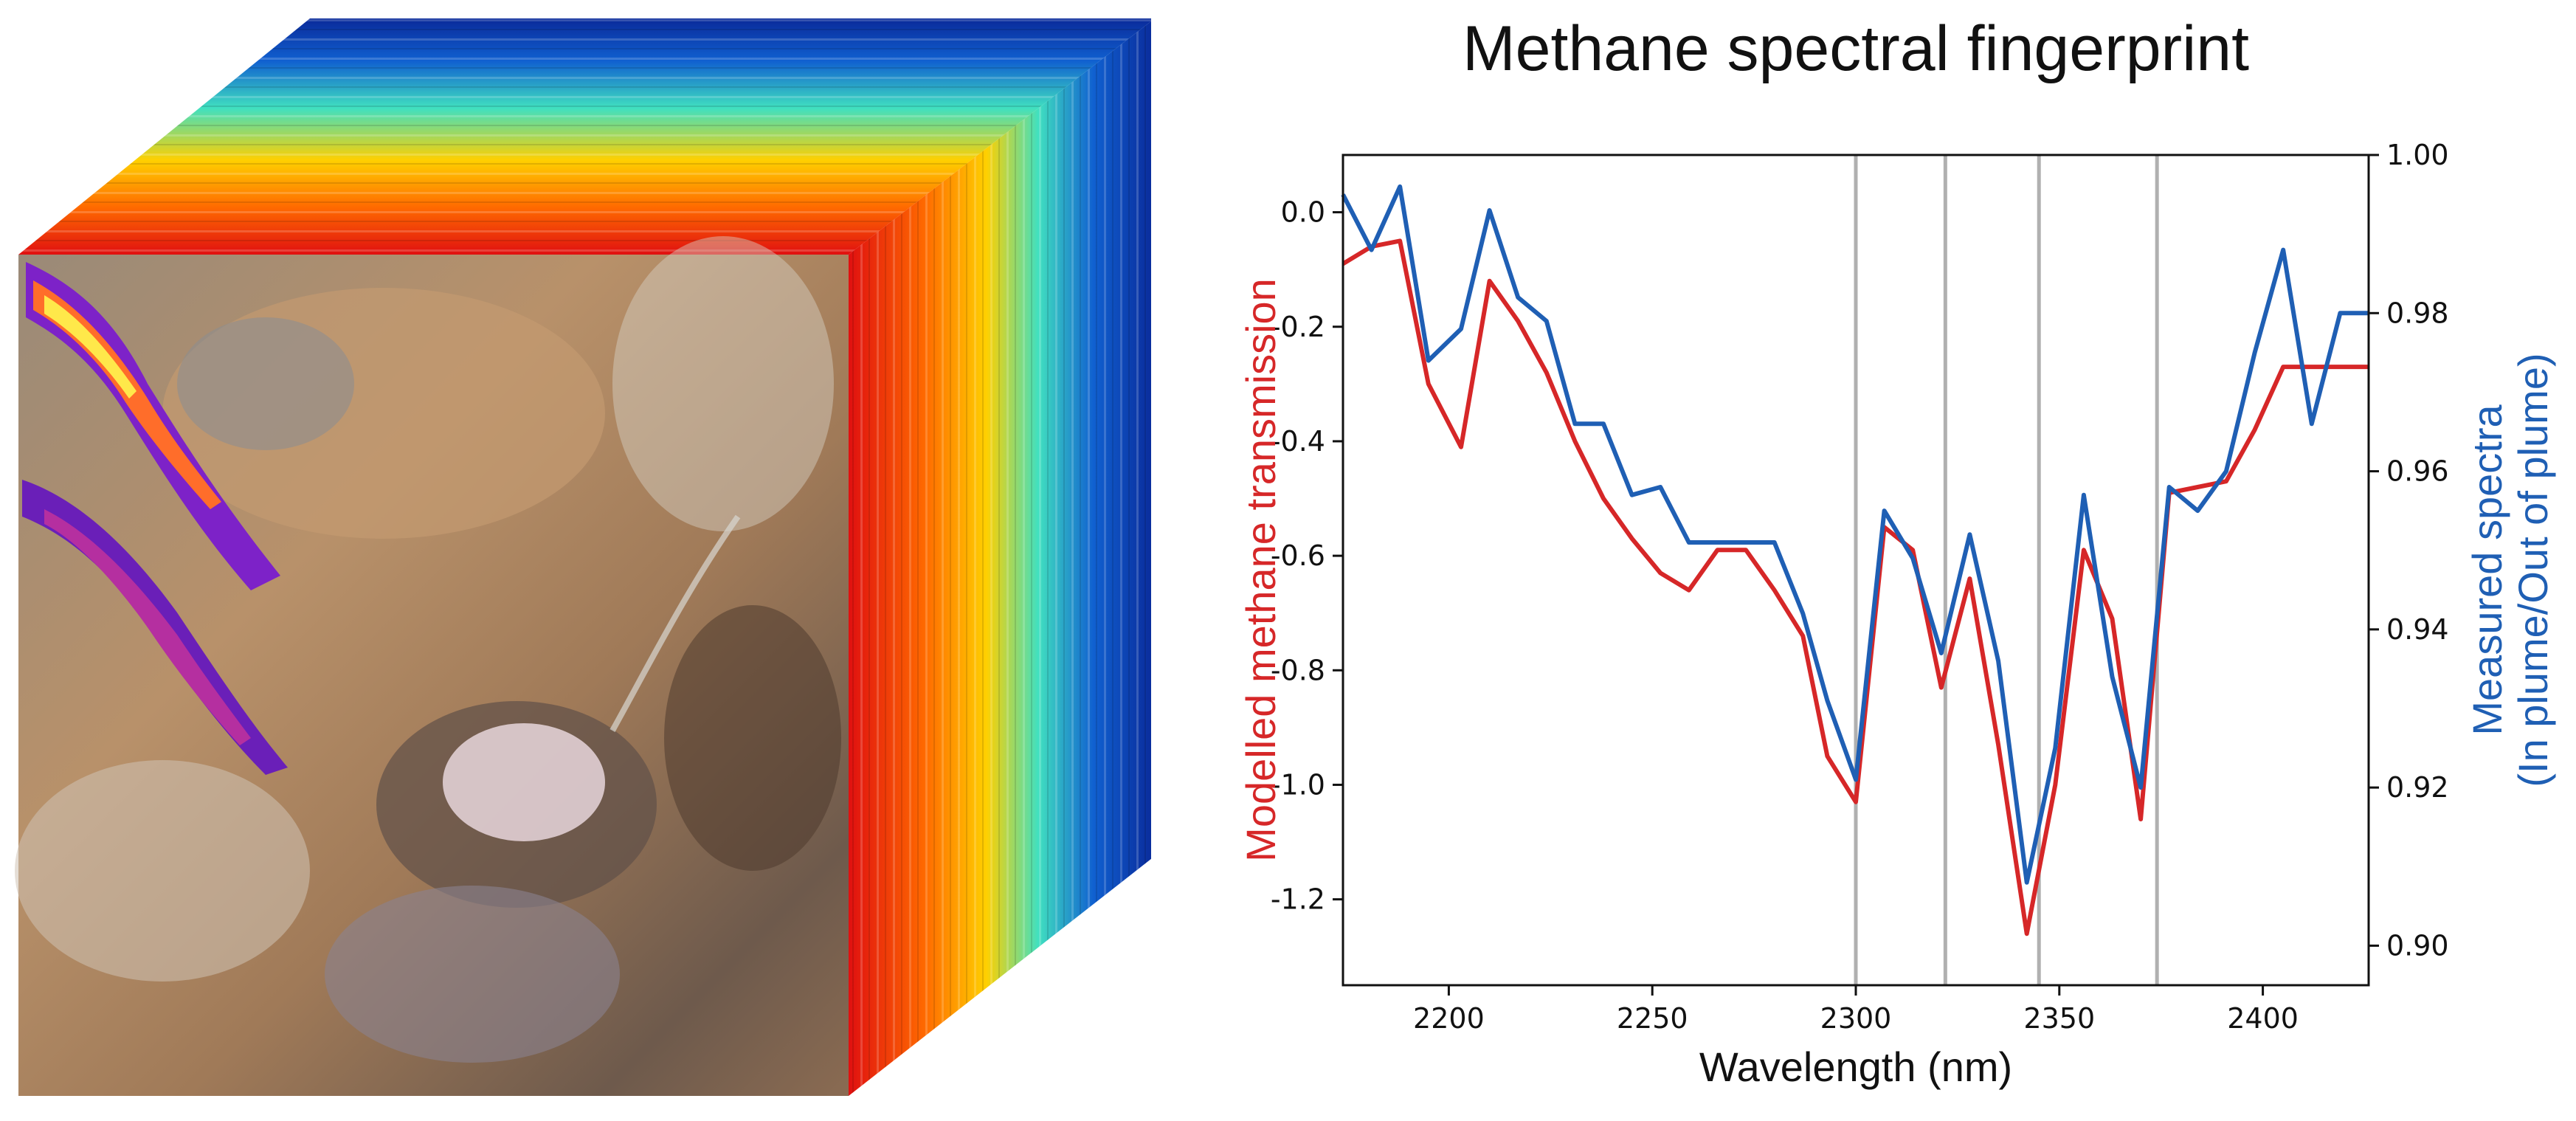 The image size is (2576, 1121). Describe the element at coordinates (2059, 1019) in the screenshot. I see `x-tick-label: 2350` at that location.